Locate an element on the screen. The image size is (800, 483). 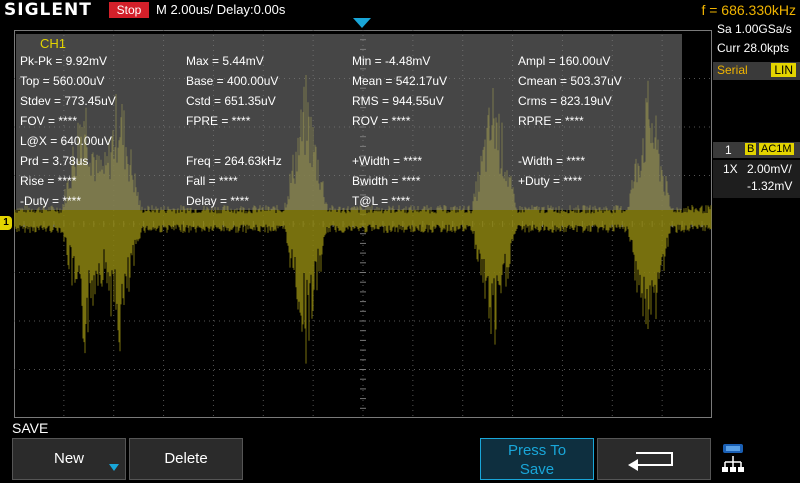
channel-offset: -1.32mV is located at coordinates (770, 186).